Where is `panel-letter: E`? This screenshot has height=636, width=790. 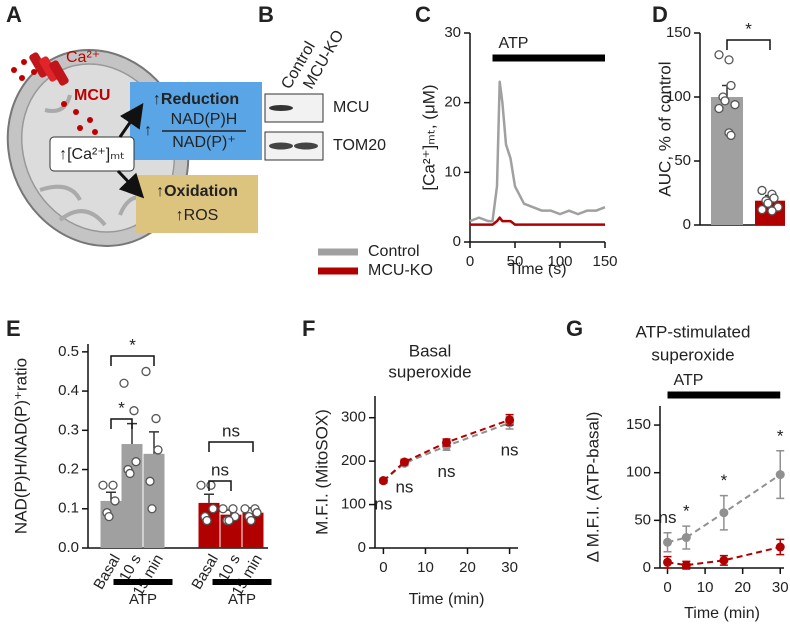
panel-letter: E is located at coordinates (13, 328).